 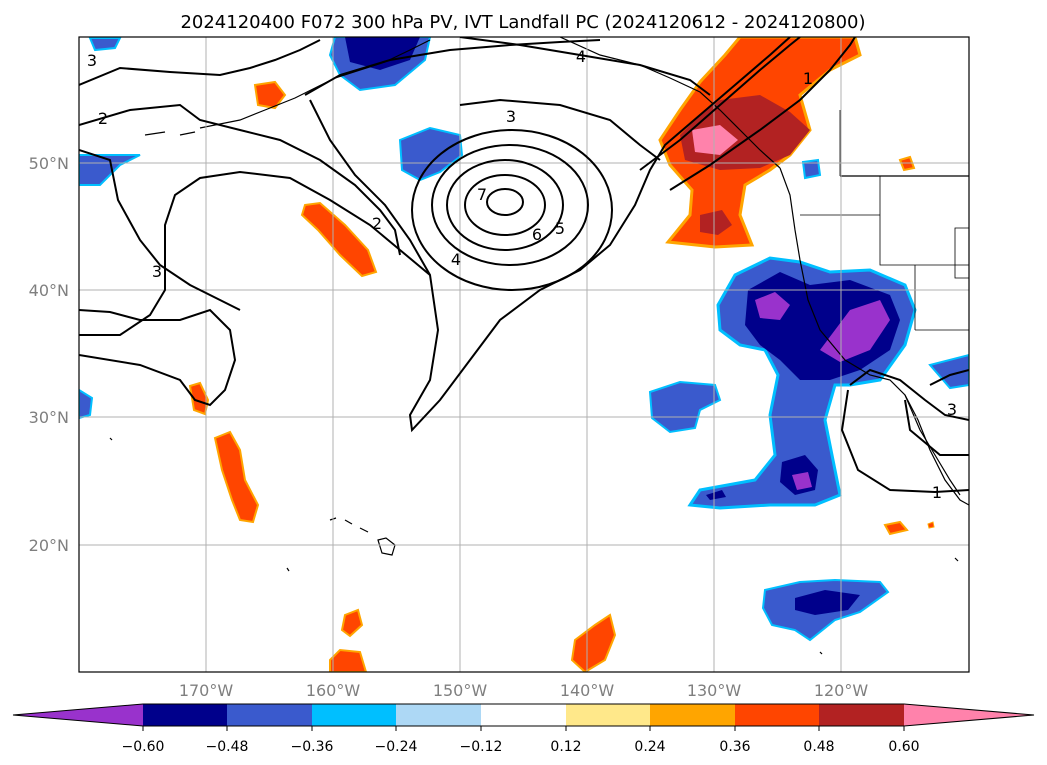 What do you see at coordinates (841, 690) in the screenshot?
I see `lon-label: 120°W` at bounding box center [841, 690].